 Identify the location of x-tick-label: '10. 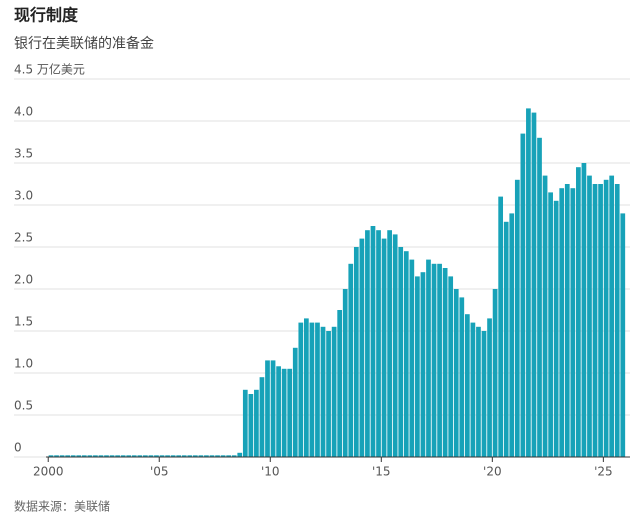
(270, 472).